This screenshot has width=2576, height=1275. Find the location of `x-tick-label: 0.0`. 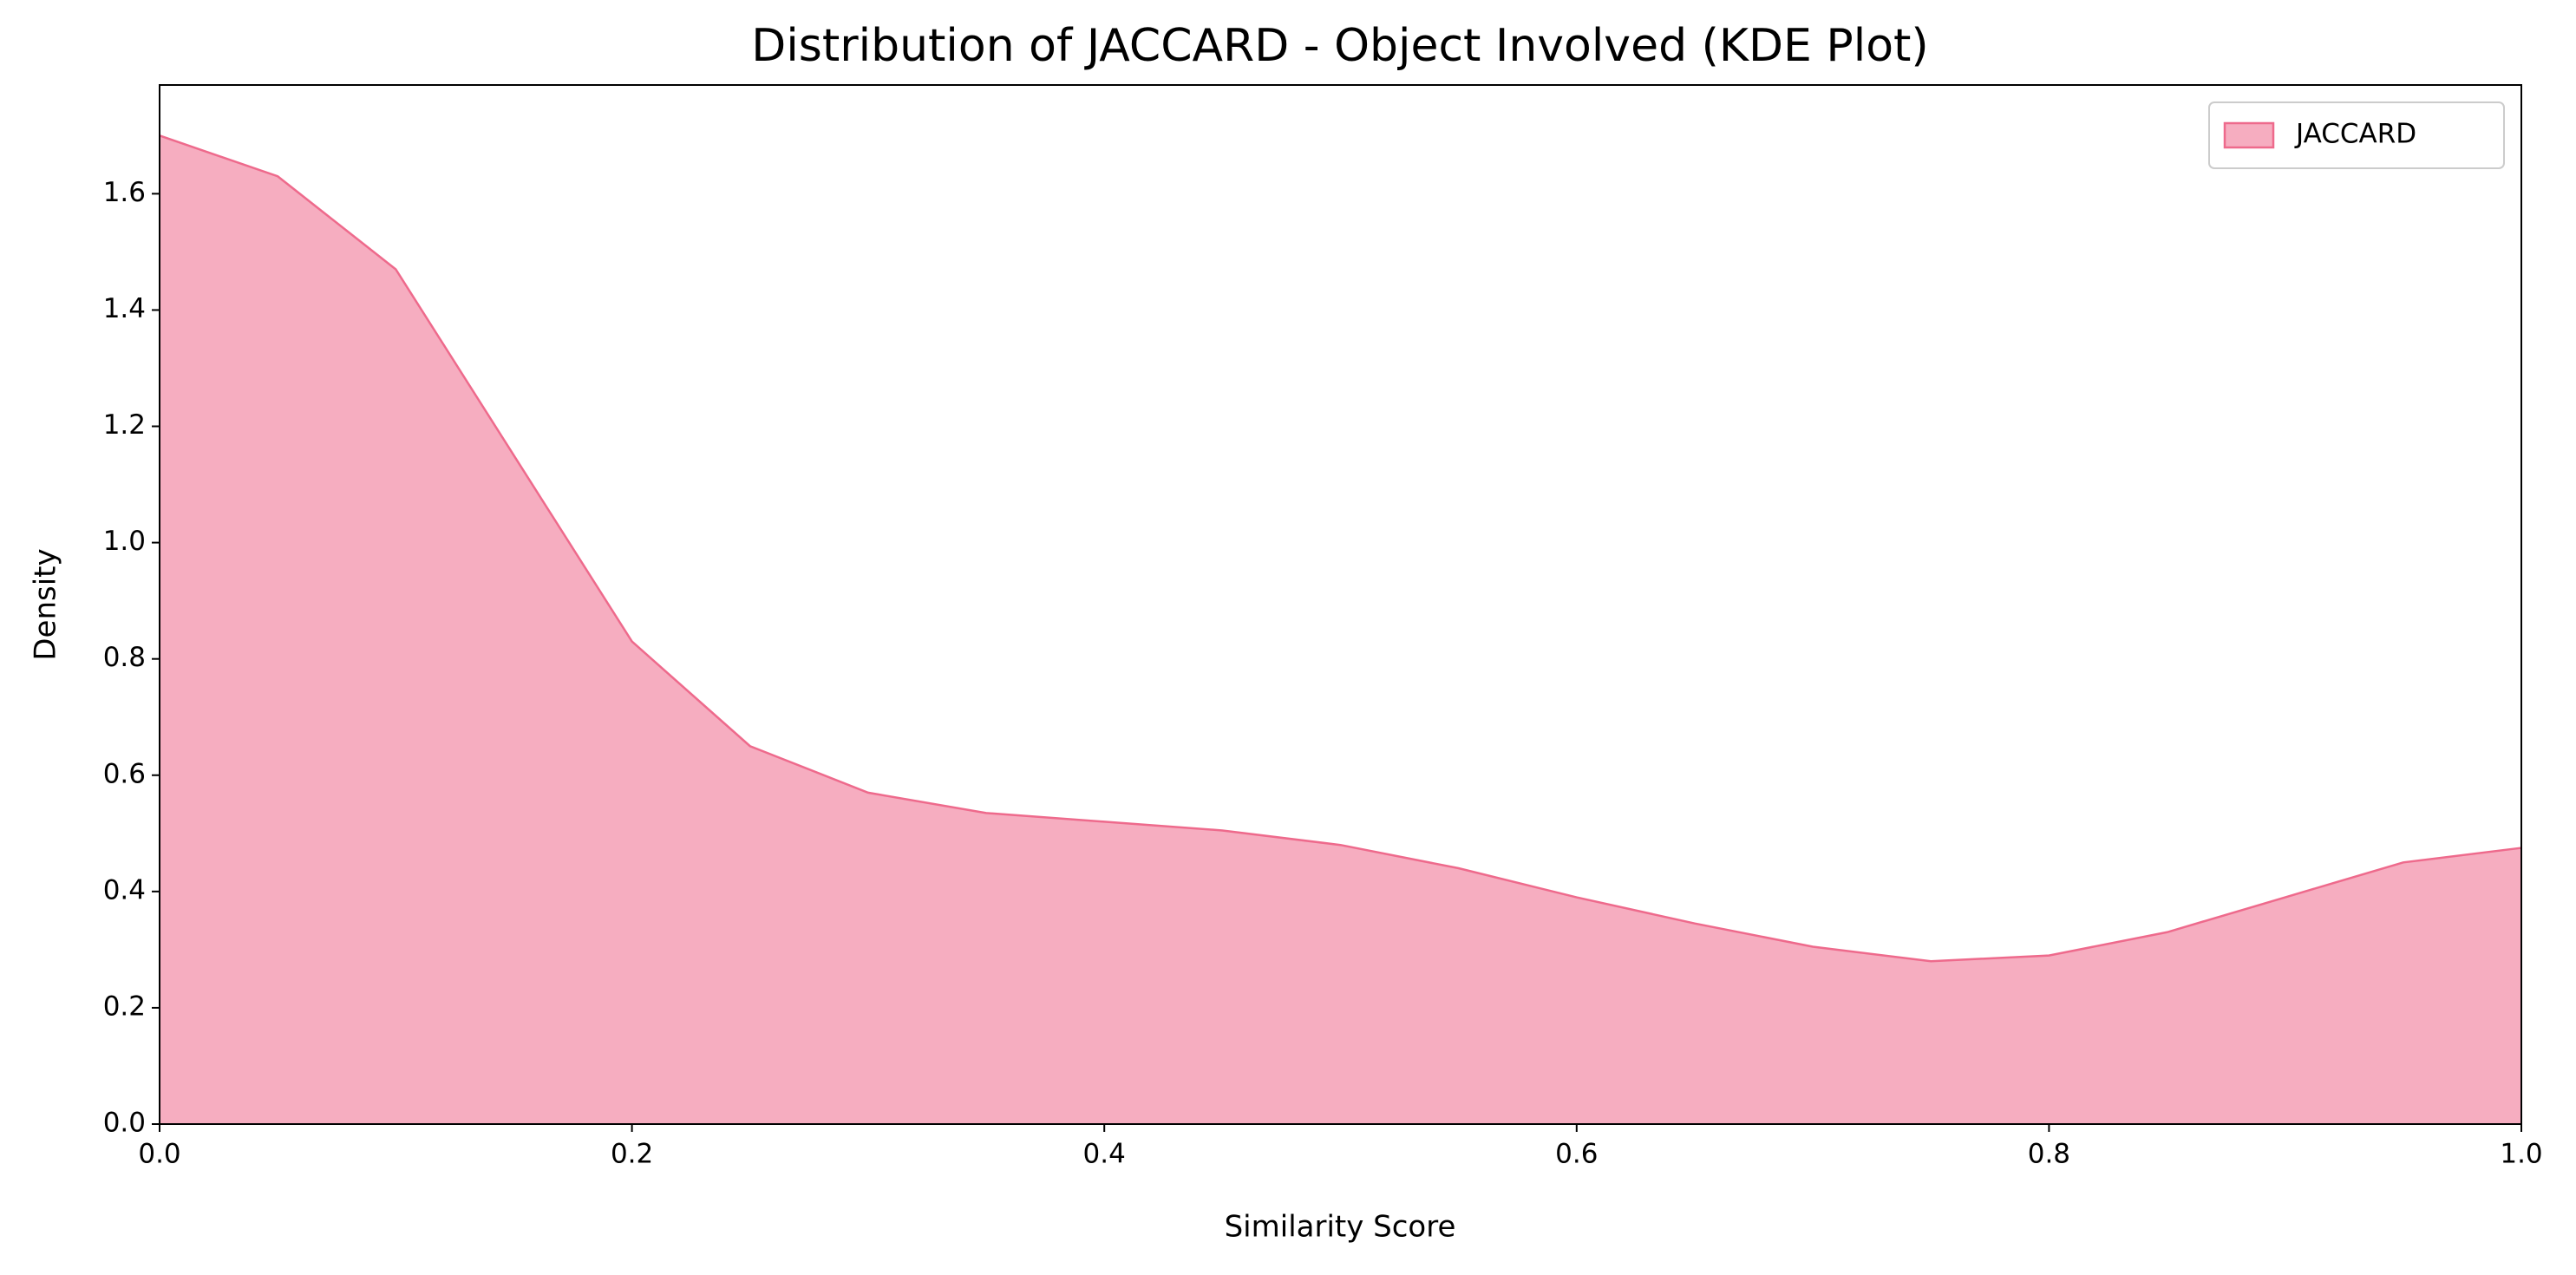

x-tick-label: 0.0 is located at coordinates (159, 1154).